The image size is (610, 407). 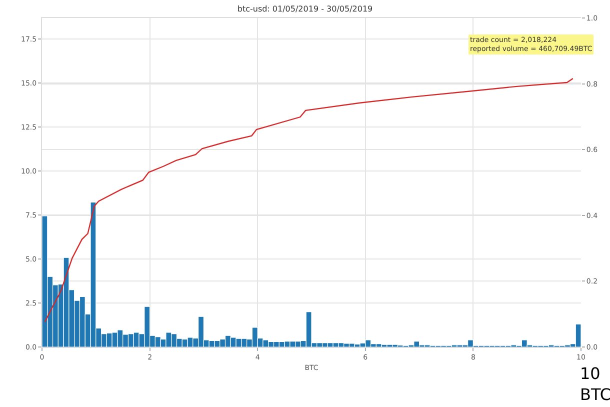 I want to click on text: 10 BTC, so click(x=595, y=384).